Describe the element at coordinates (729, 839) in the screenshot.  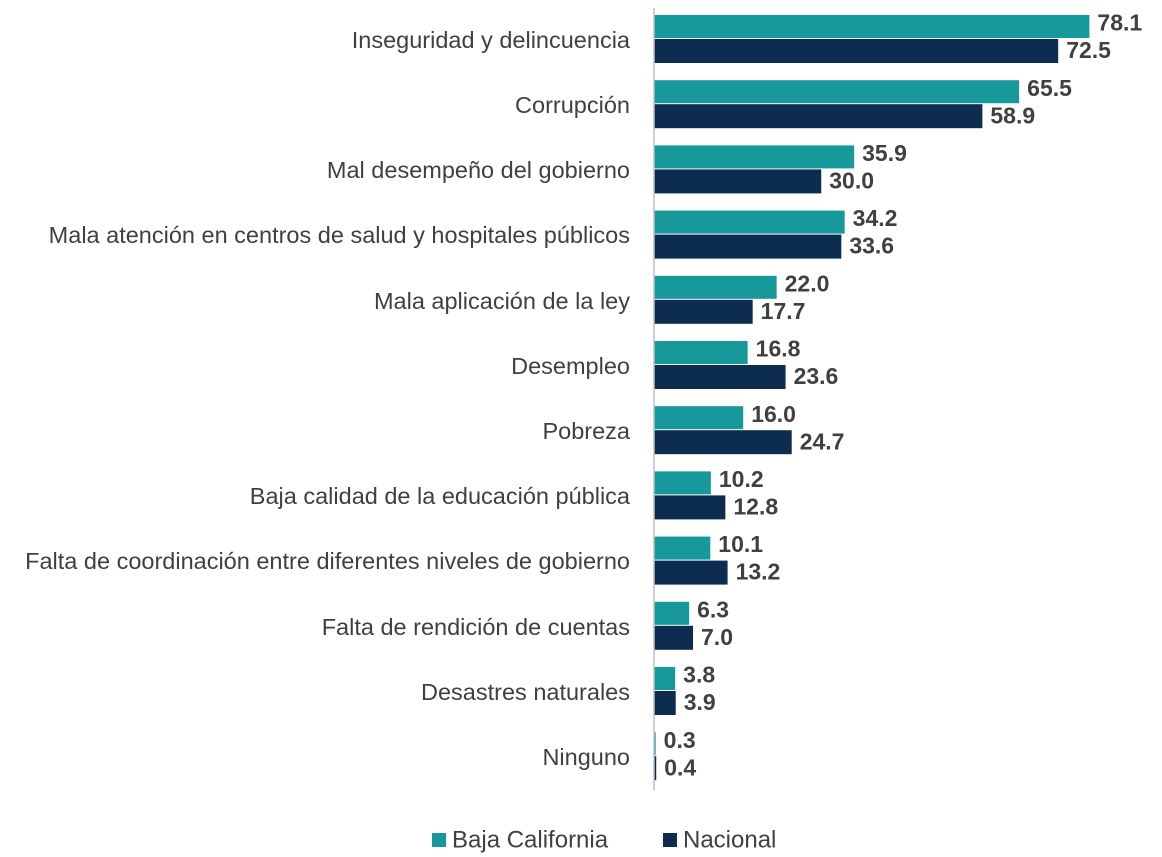
I see `legend-label: Nacional` at that location.